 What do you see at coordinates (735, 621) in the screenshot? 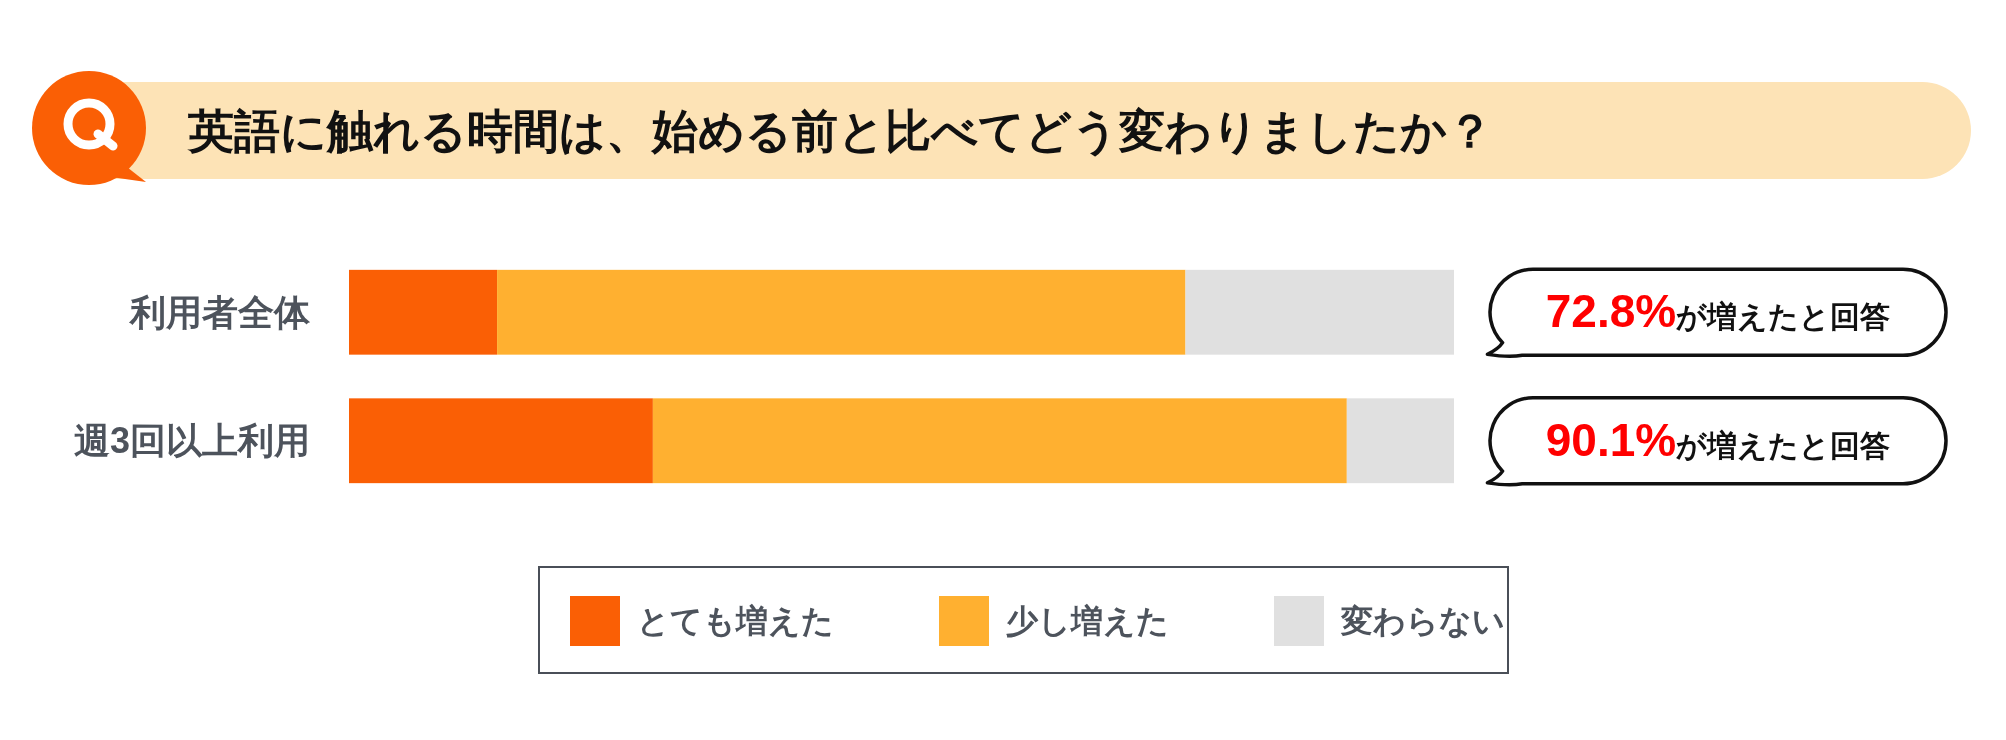
I see `legend-label: とても増えた` at bounding box center [735, 621].